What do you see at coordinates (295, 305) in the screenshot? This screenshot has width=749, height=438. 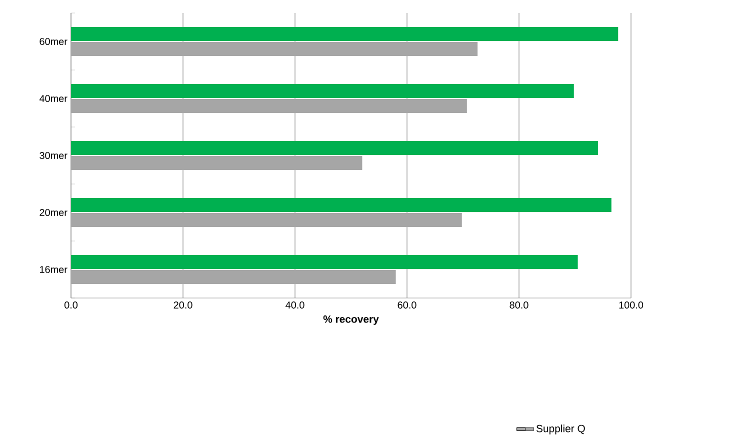 I see `x-tick-label: 40.0` at bounding box center [295, 305].